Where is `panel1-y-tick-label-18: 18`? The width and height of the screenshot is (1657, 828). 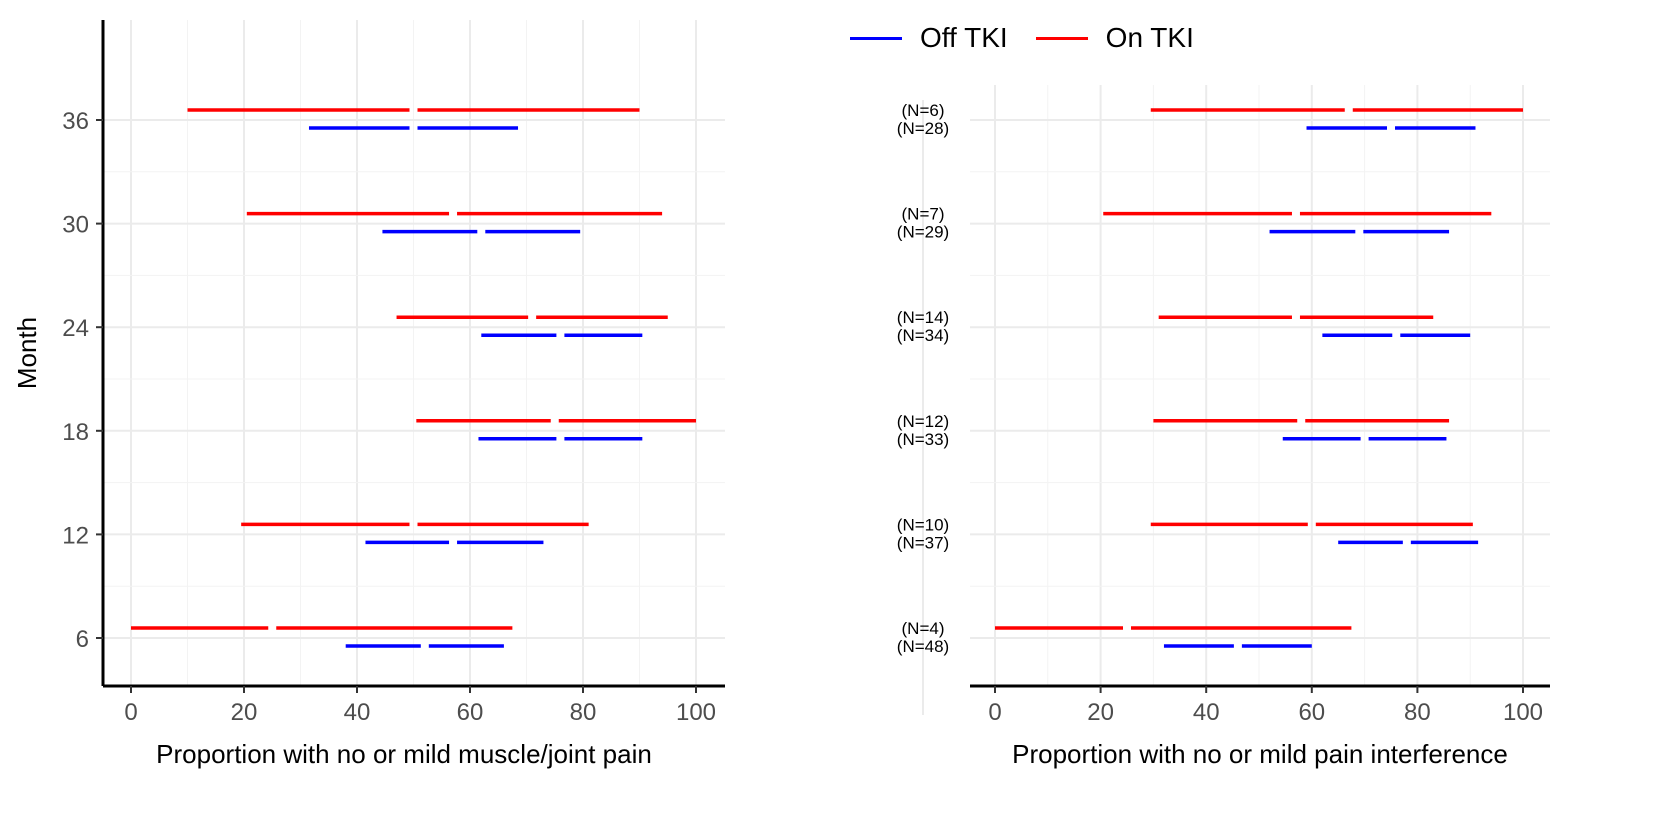
panel1-y-tick-label-18: 18 is located at coordinates (75, 432).